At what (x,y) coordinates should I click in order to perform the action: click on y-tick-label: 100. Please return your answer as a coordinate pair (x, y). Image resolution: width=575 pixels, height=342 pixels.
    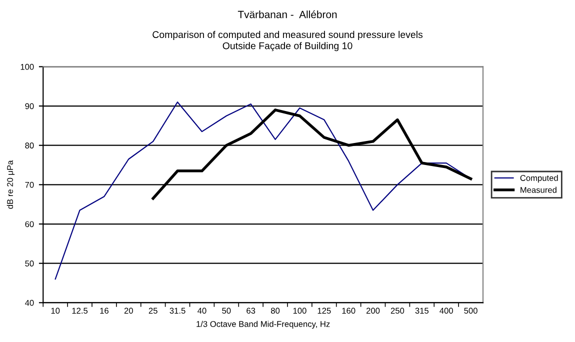
    Looking at the image, I should click on (27, 67).